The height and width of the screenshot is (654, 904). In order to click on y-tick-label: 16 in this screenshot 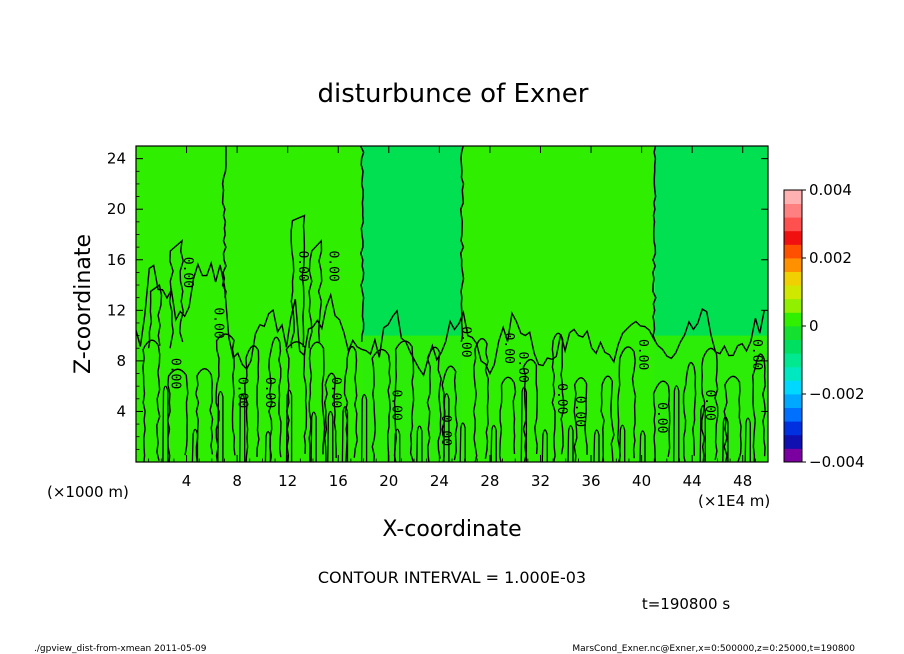, I will do `click(116, 260)`.